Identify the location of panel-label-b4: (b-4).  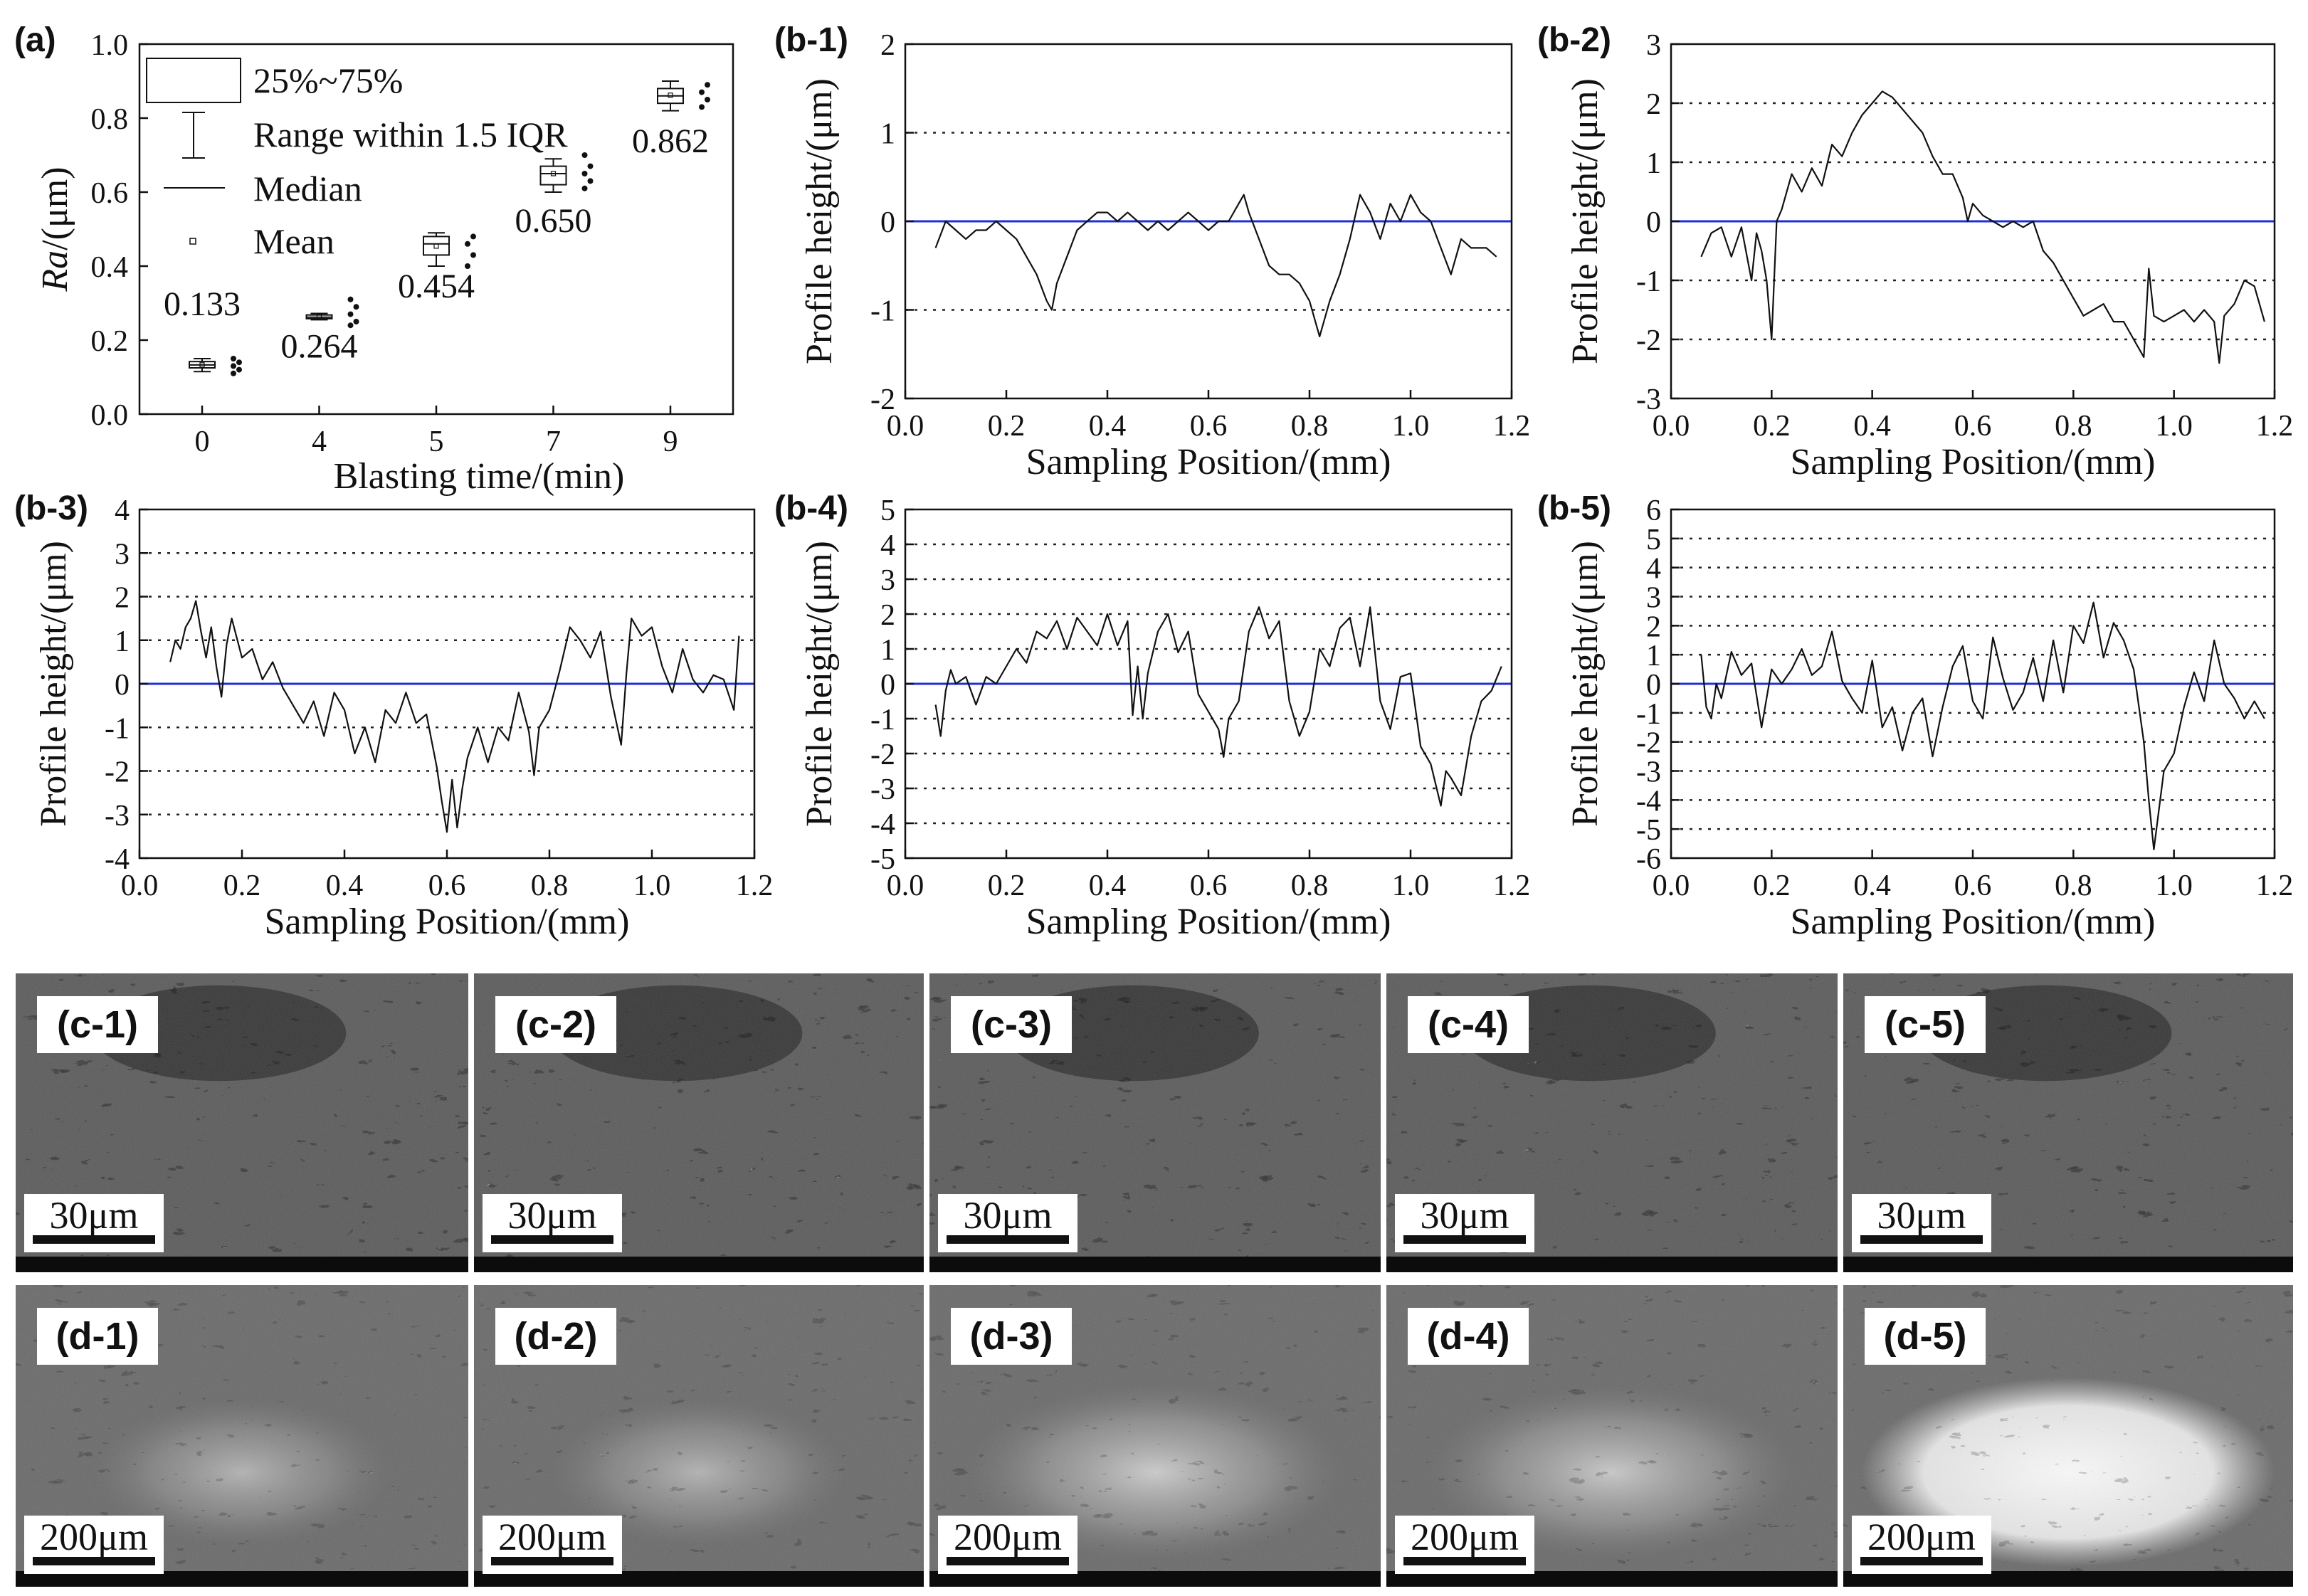
(811, 509).